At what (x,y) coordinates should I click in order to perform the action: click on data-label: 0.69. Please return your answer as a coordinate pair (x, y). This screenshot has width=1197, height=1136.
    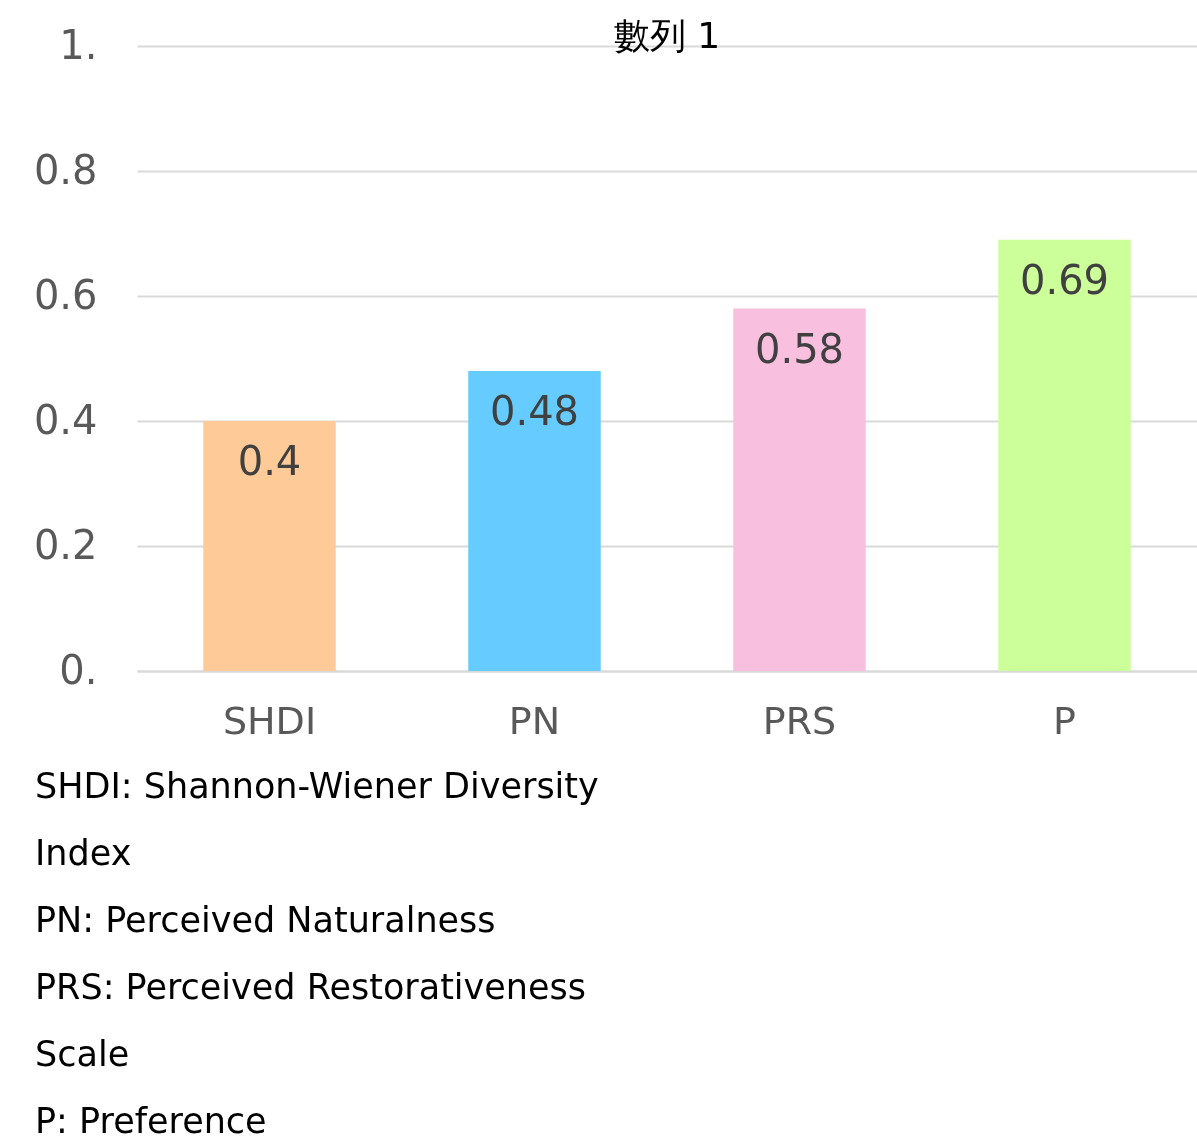
    Looking at the image, I should click on (1064, 279).